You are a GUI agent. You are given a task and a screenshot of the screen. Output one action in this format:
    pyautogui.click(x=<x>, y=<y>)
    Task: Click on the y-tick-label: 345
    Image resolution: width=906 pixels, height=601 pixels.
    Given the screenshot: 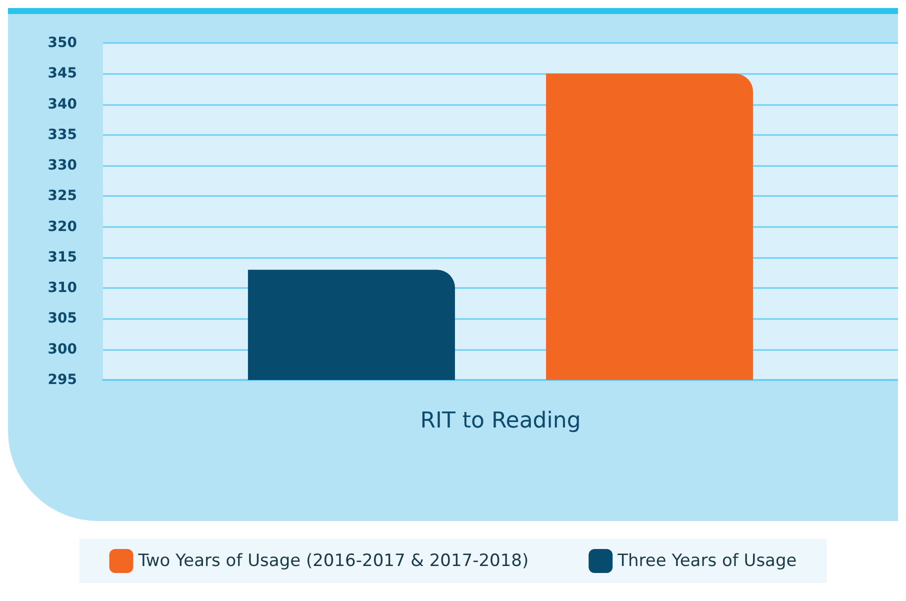 What is the action you would take?
    pyautogui.click(x=62, y=74)
    